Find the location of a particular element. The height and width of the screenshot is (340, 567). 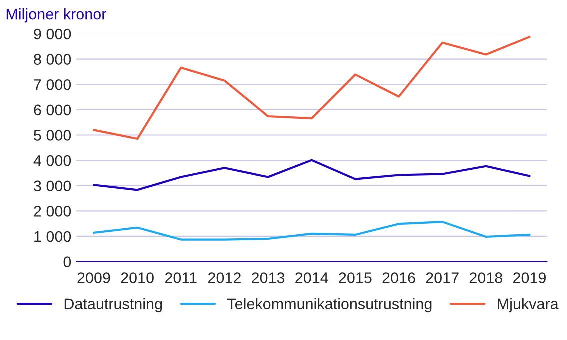

x-tick-label: 2014 is located at coordinates (312, 278).